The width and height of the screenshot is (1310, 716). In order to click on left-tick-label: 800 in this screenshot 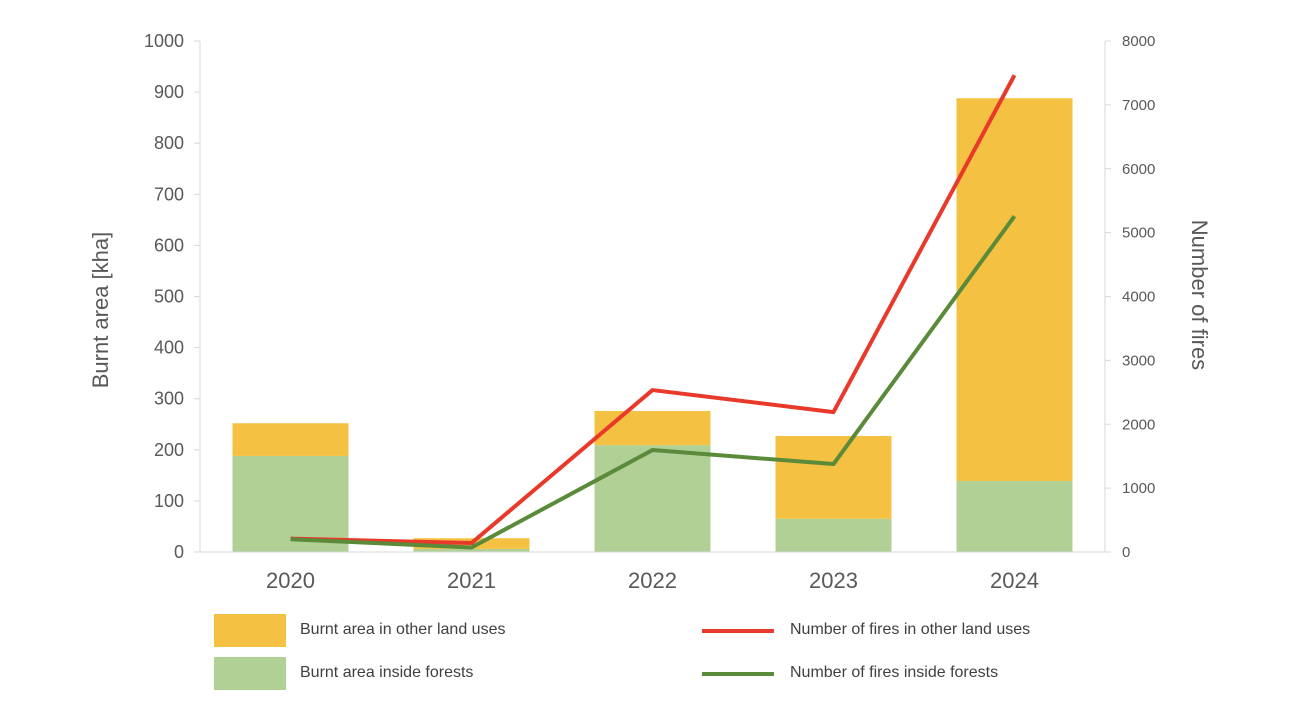, I will do `click(169, 143)`.